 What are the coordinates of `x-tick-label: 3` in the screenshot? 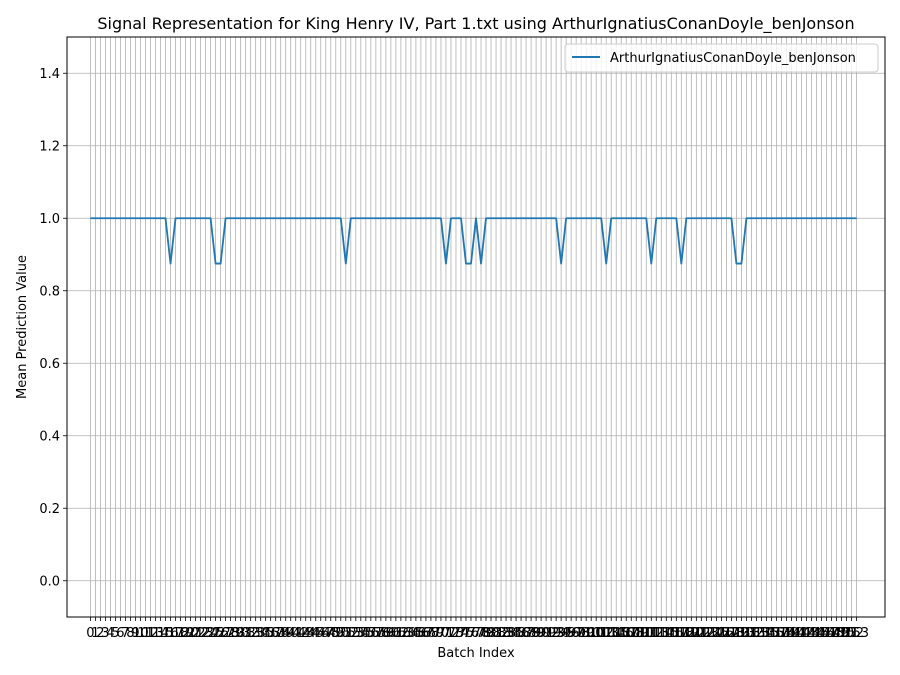 It's located at (105, 633).